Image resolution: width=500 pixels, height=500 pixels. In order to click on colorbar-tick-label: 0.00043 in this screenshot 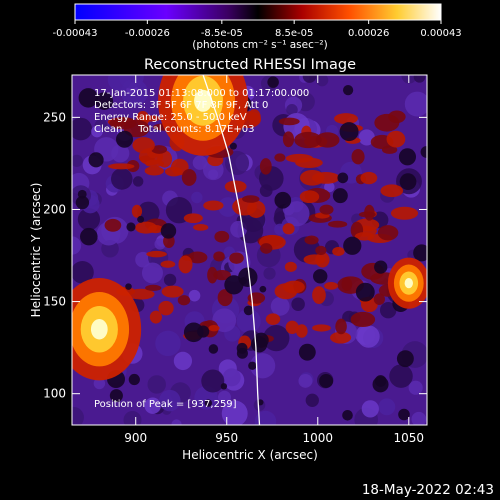, I will do `click(440, 33)`.